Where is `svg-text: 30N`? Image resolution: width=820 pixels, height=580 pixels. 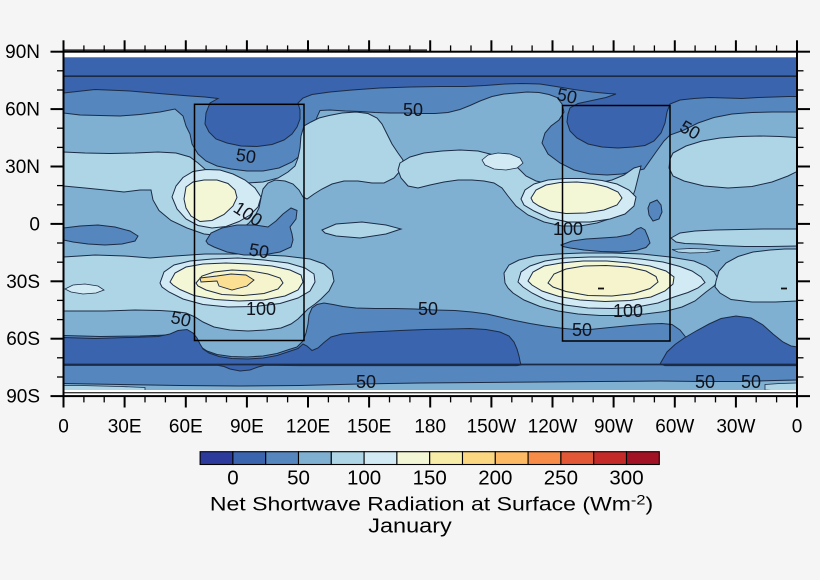 svg-text: 30N is located at coordinates (22, 167).